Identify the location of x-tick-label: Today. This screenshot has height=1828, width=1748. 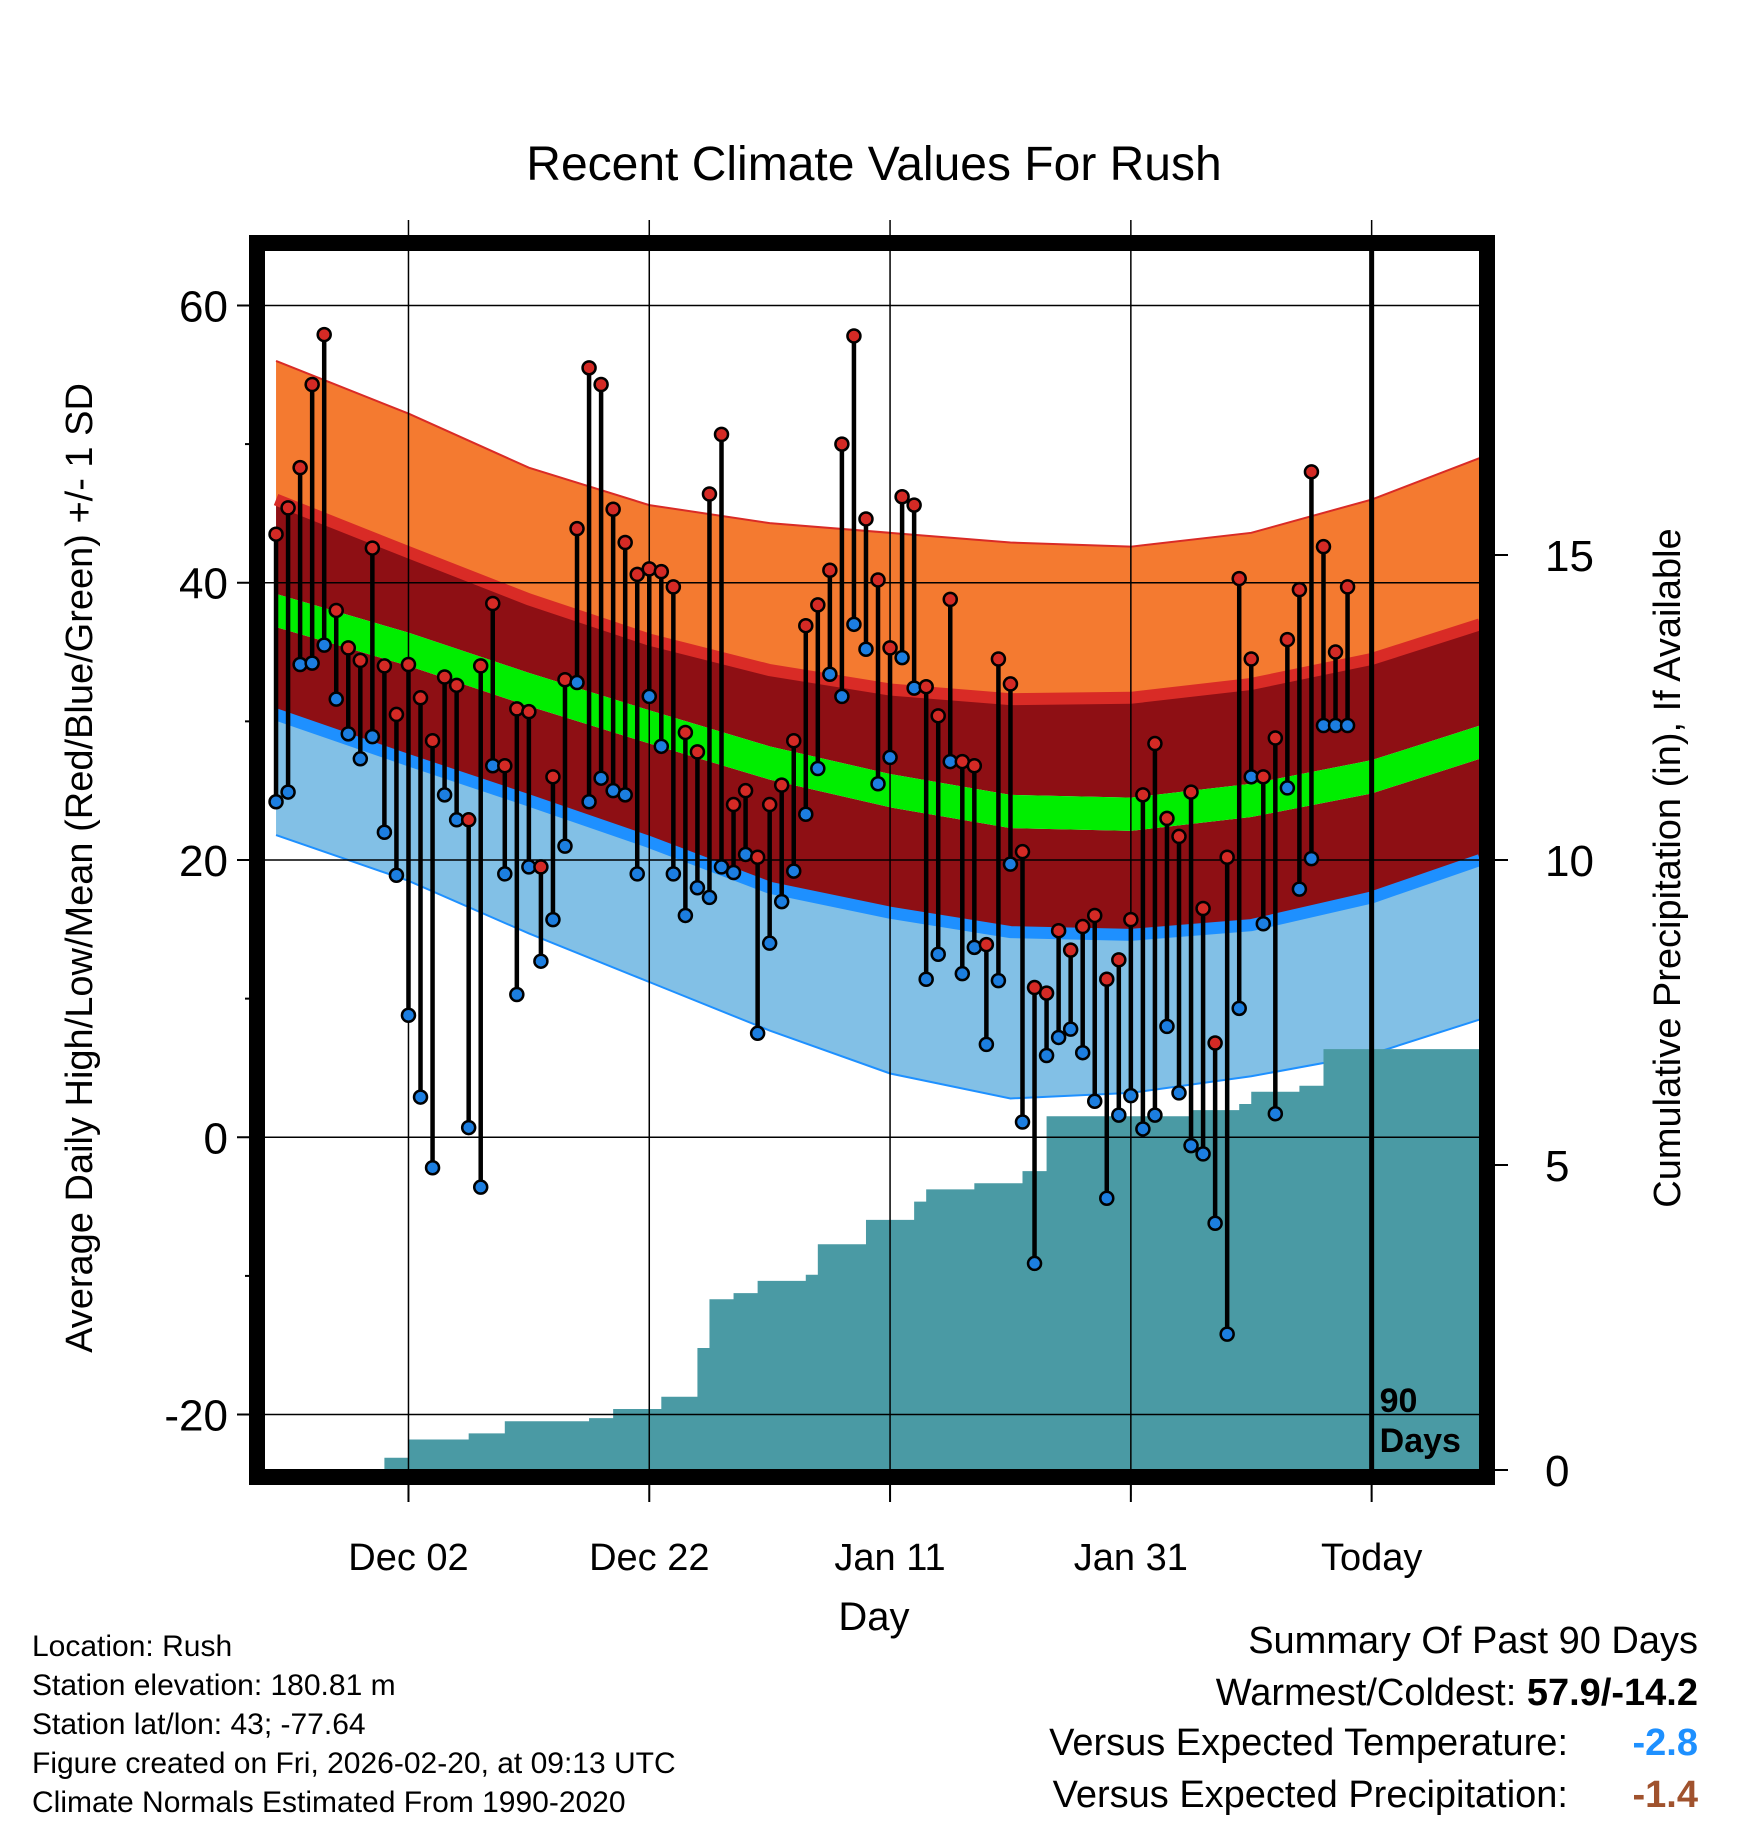
(1371, 1558).